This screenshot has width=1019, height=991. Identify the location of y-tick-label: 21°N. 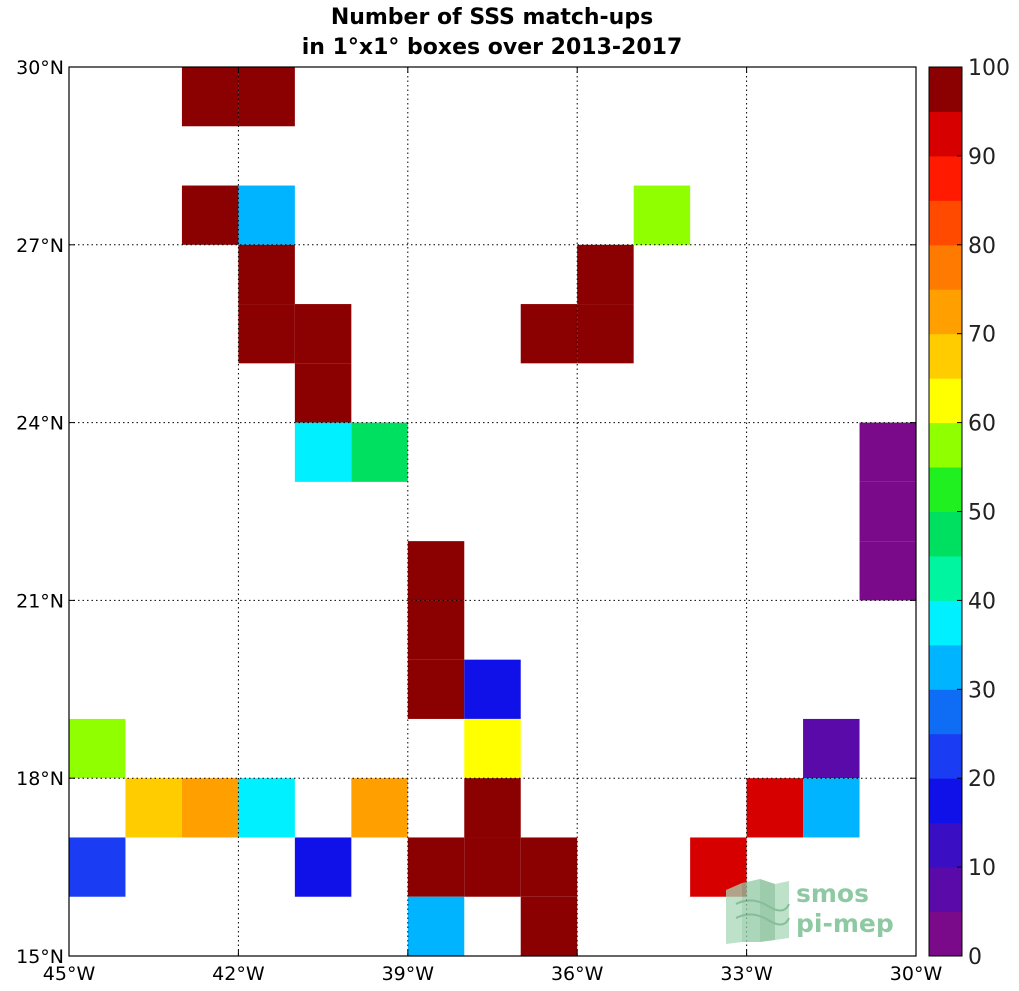
(40, 601).